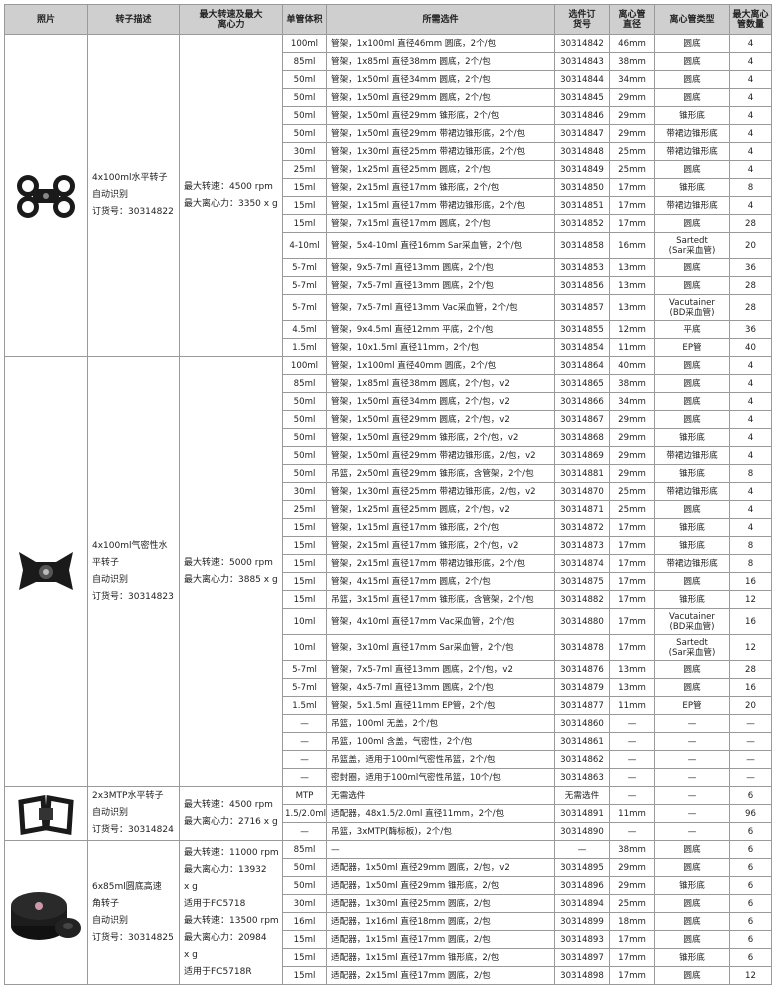  I want to click on cell-part-number: 30314880, so click(582, 621).